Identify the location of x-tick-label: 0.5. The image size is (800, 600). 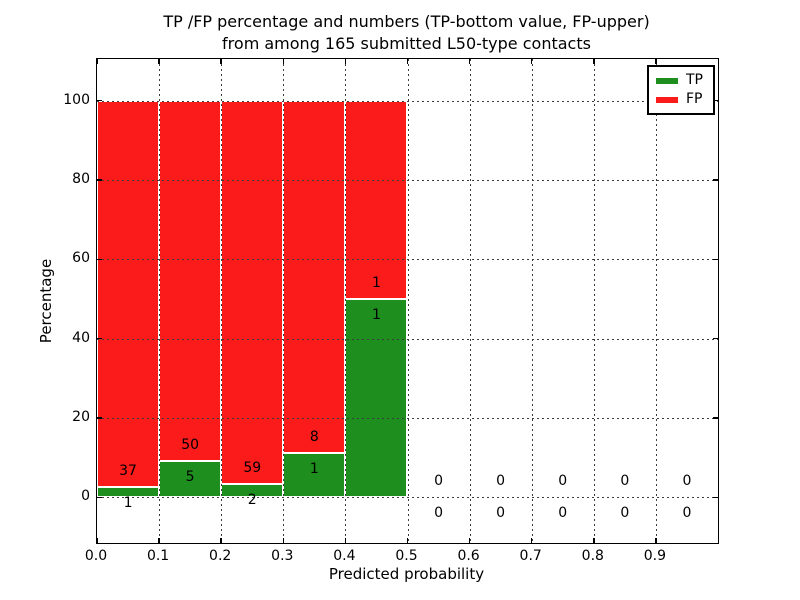
(406, 556).